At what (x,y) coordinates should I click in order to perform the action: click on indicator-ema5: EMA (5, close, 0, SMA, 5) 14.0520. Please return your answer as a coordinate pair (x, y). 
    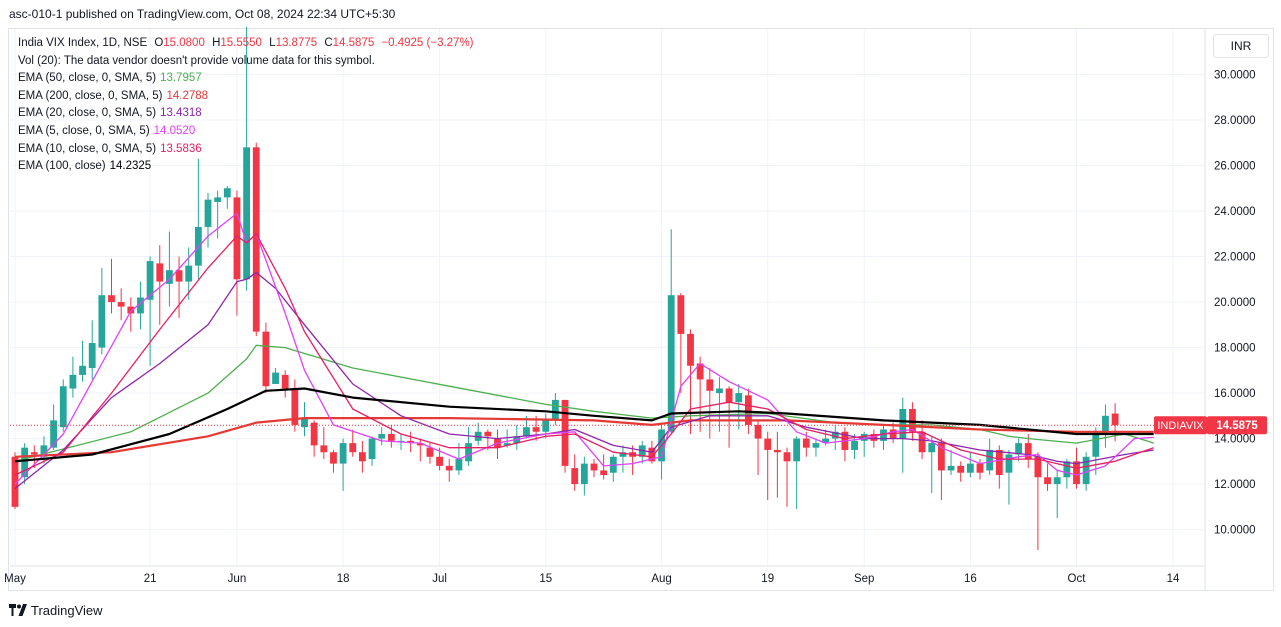
    Looking at the image, I should click on (246, 132).